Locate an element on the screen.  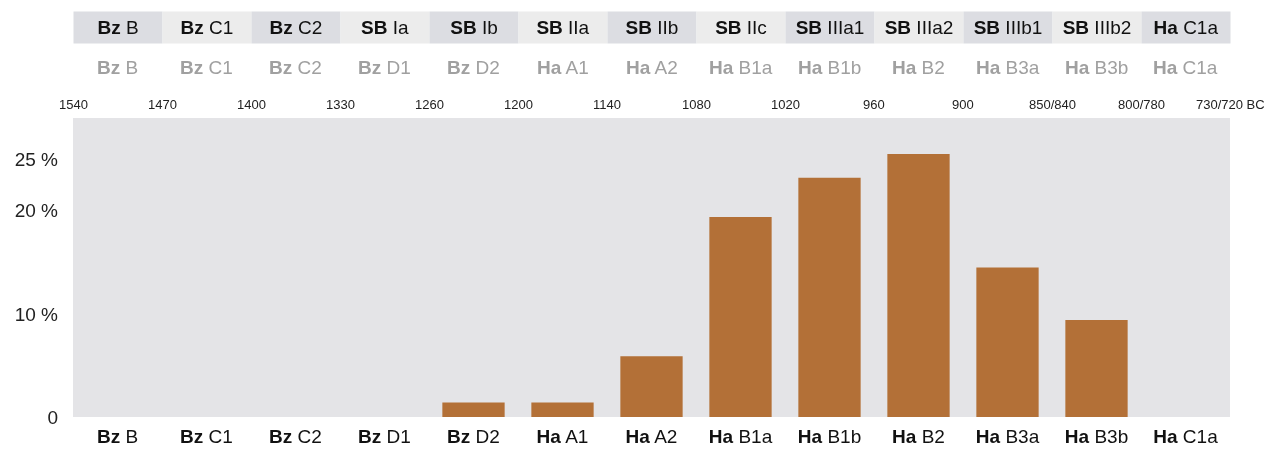
x-tick-label: Bz C2 is located at coordinates (295, 436).